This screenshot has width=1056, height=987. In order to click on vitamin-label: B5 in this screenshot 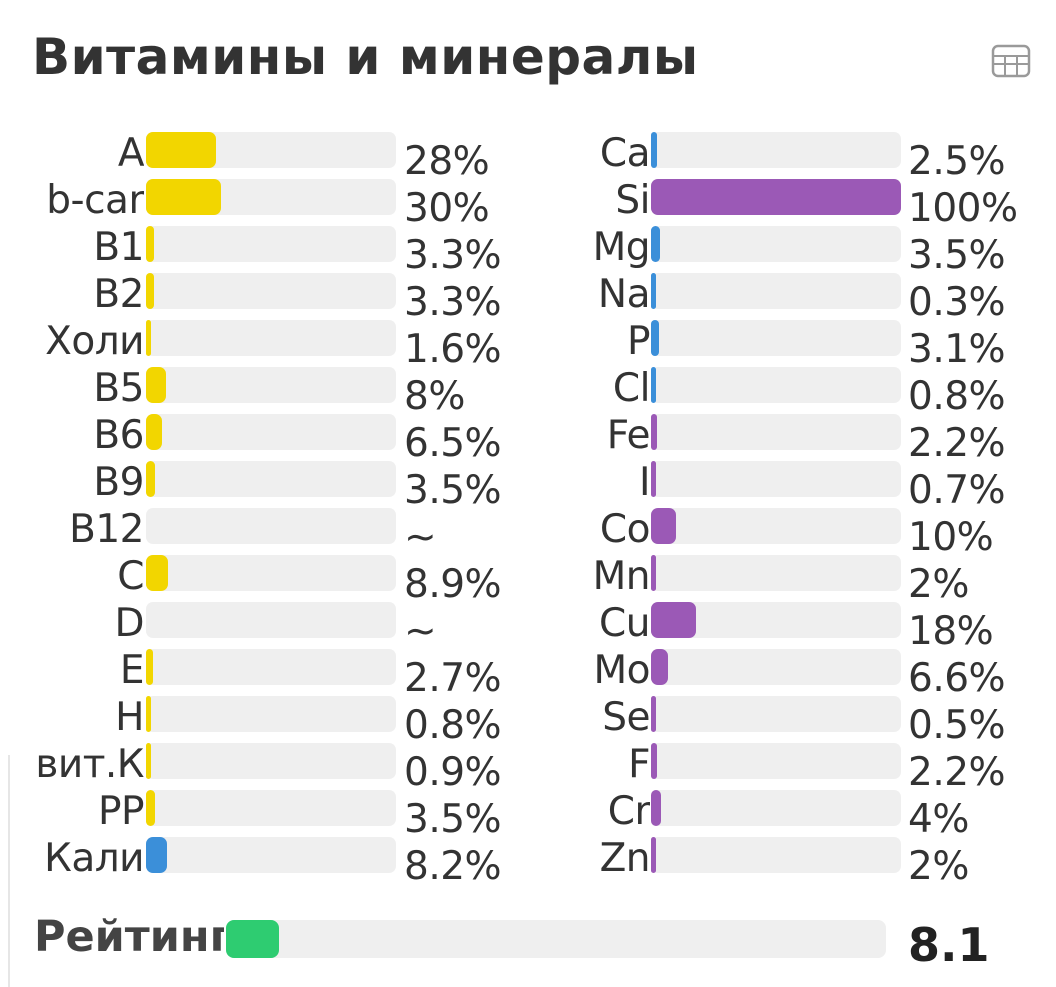, I will do `click(118, 389)`.